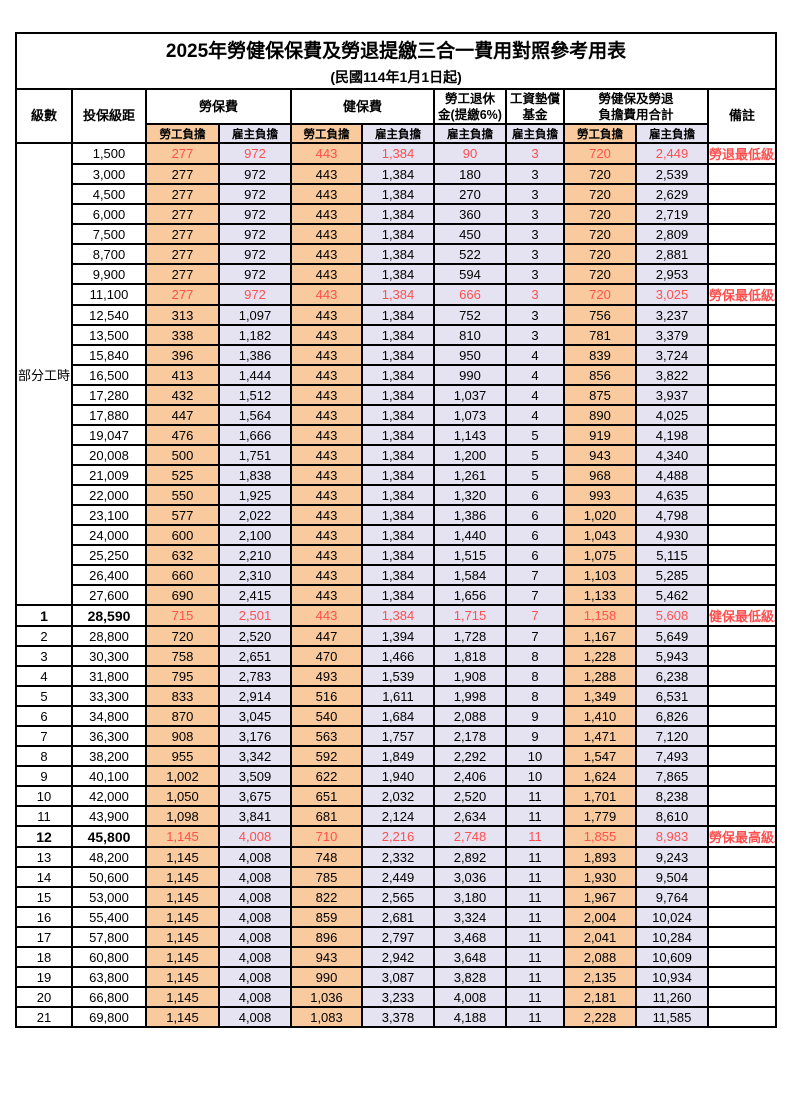  I want to click on cell-pension-employer: 2,178, so click(470, 736).